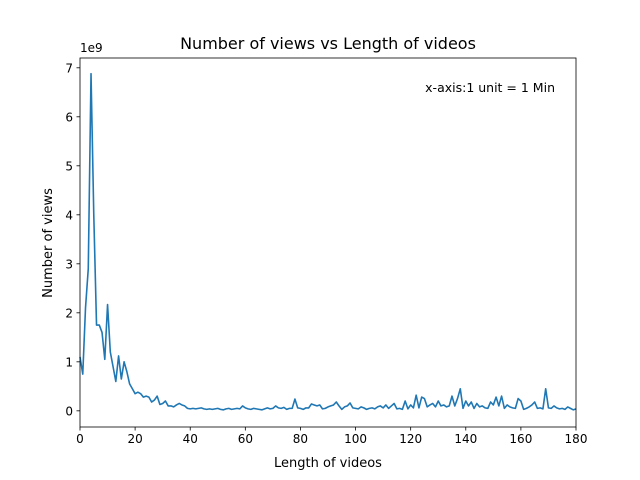 The height and width of the screenshot is (480, 640). Describe the element at coordinates (328, 43) in the screenshot. I see `chart-title: Number of views vs Length of videos` at that location.